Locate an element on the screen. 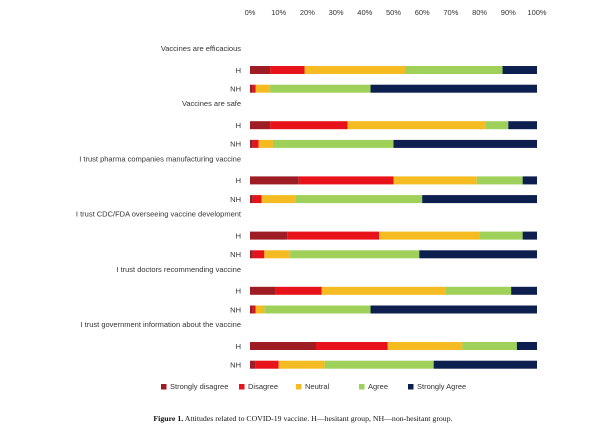 The height and width of the screenshot is (434, 606). legend-item: Strongly disagree is located at coordinates (194, 386).